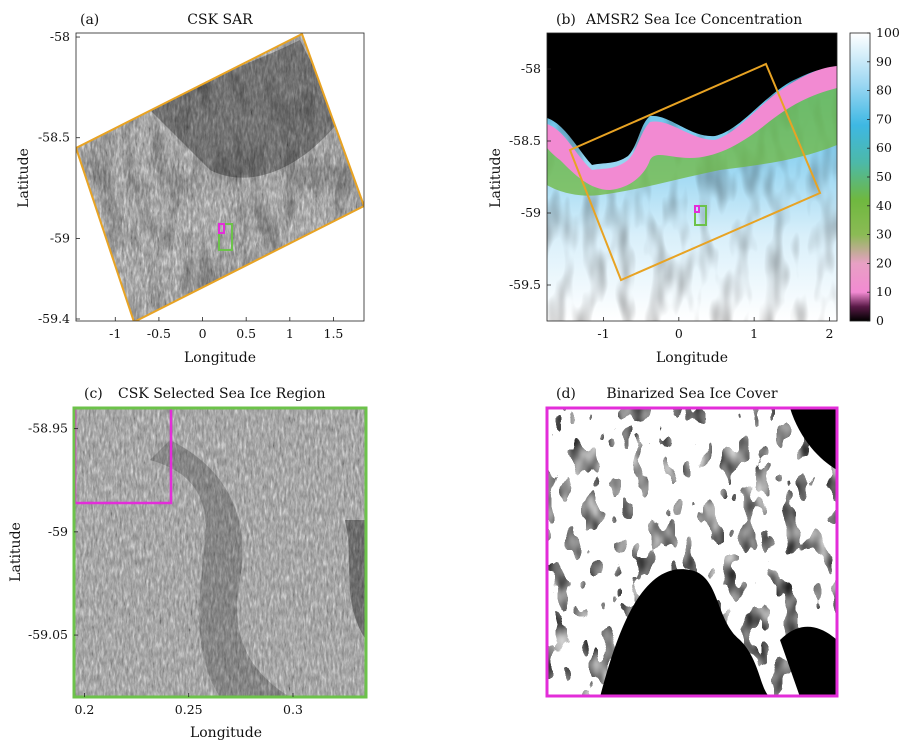 The width and height of the screenshot is (908, 750). What do you see at coordinates (84, 709) in the screenshot?
I see `x-tick-label: 0.2` at bounding box center [84, 709].